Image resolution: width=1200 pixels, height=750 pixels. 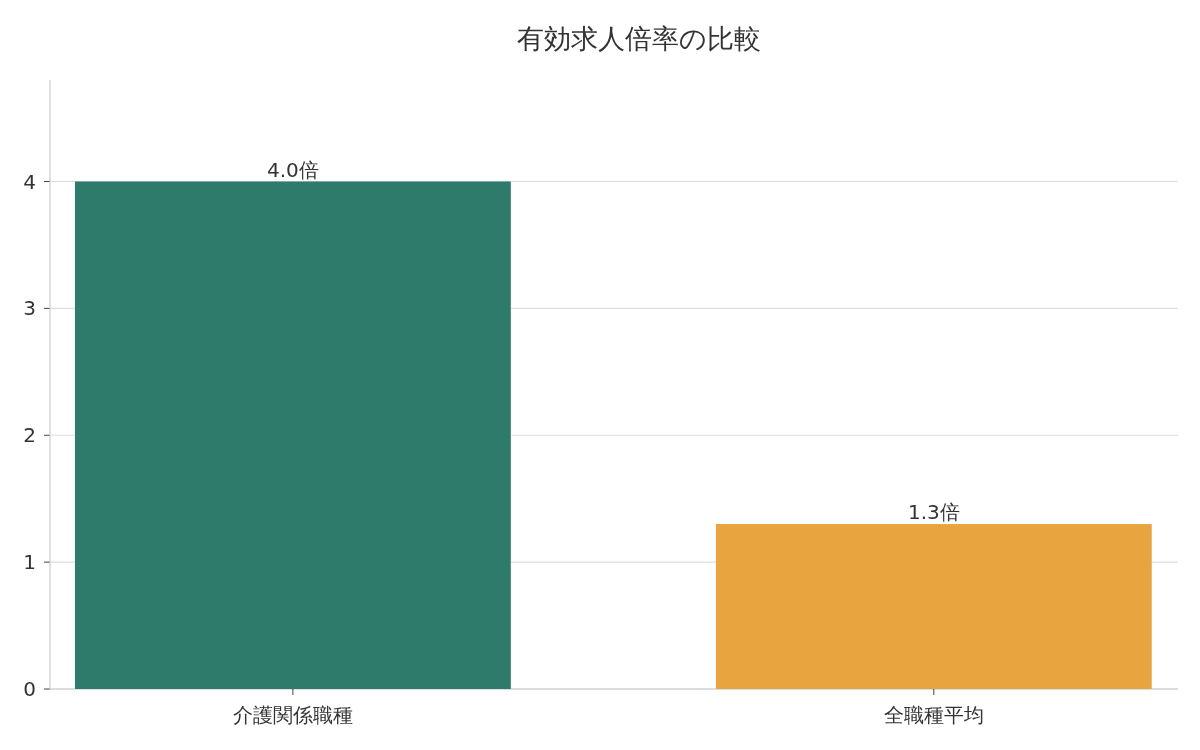 I want to click on x-tick-label: 全職種平均, so click(x=933, y=715).